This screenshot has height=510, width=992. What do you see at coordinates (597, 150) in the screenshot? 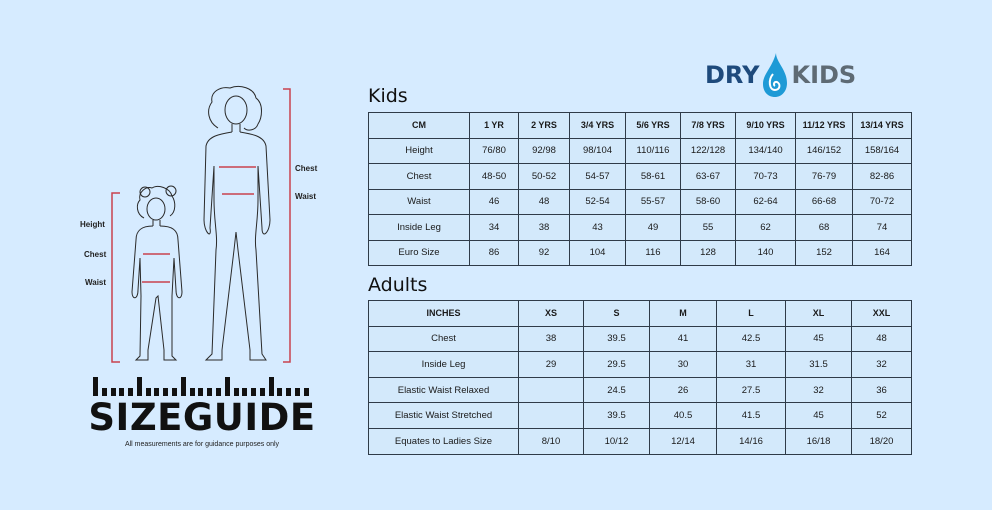
I see `table-cell: 98/104` at bounding box center [597, 150].